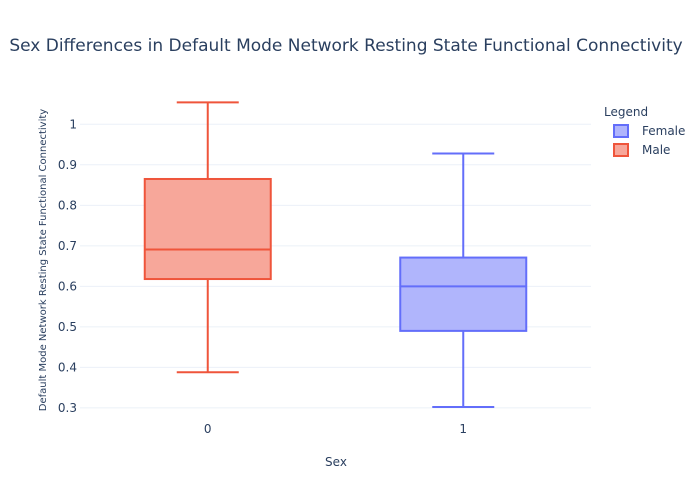  What do you see at coordinates (73, 124) in the screenshot?
I see `y-tick-label: 1` at bounding box center [73, 124].